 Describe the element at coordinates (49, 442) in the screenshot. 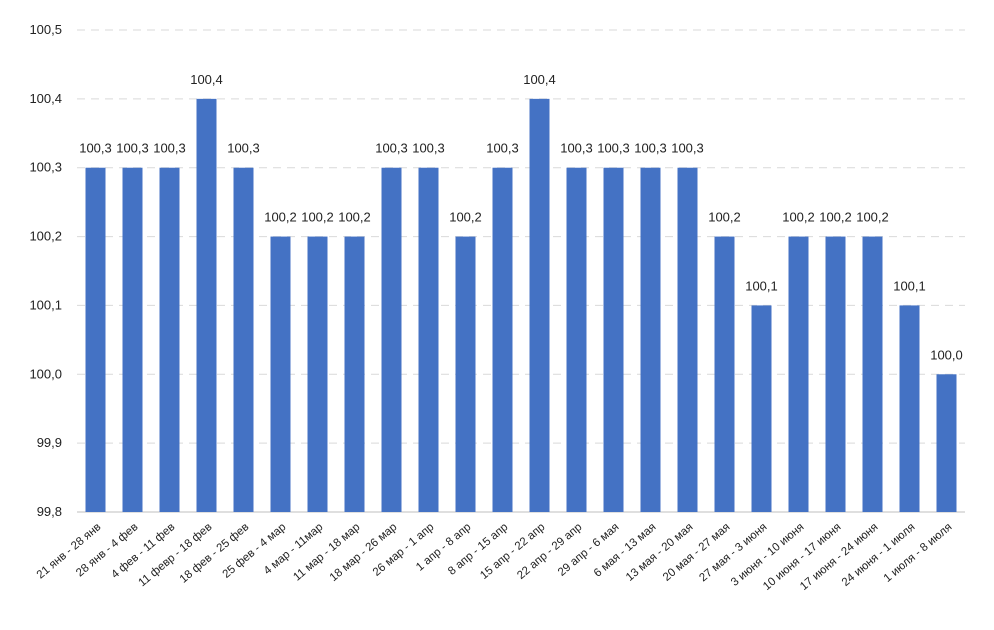

I see `y-tick-label: 99,9` at that location.